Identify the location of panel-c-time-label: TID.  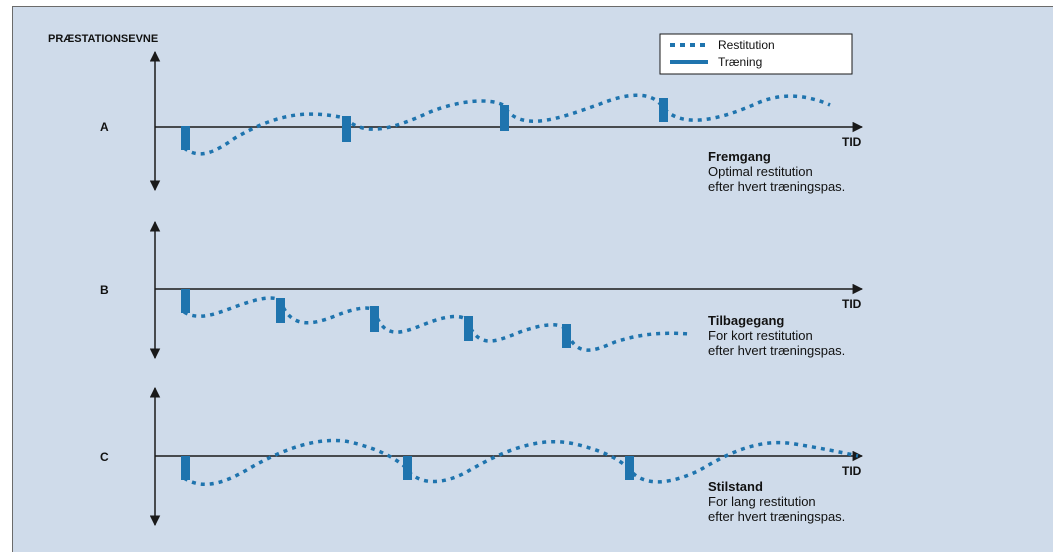
(852, 471).